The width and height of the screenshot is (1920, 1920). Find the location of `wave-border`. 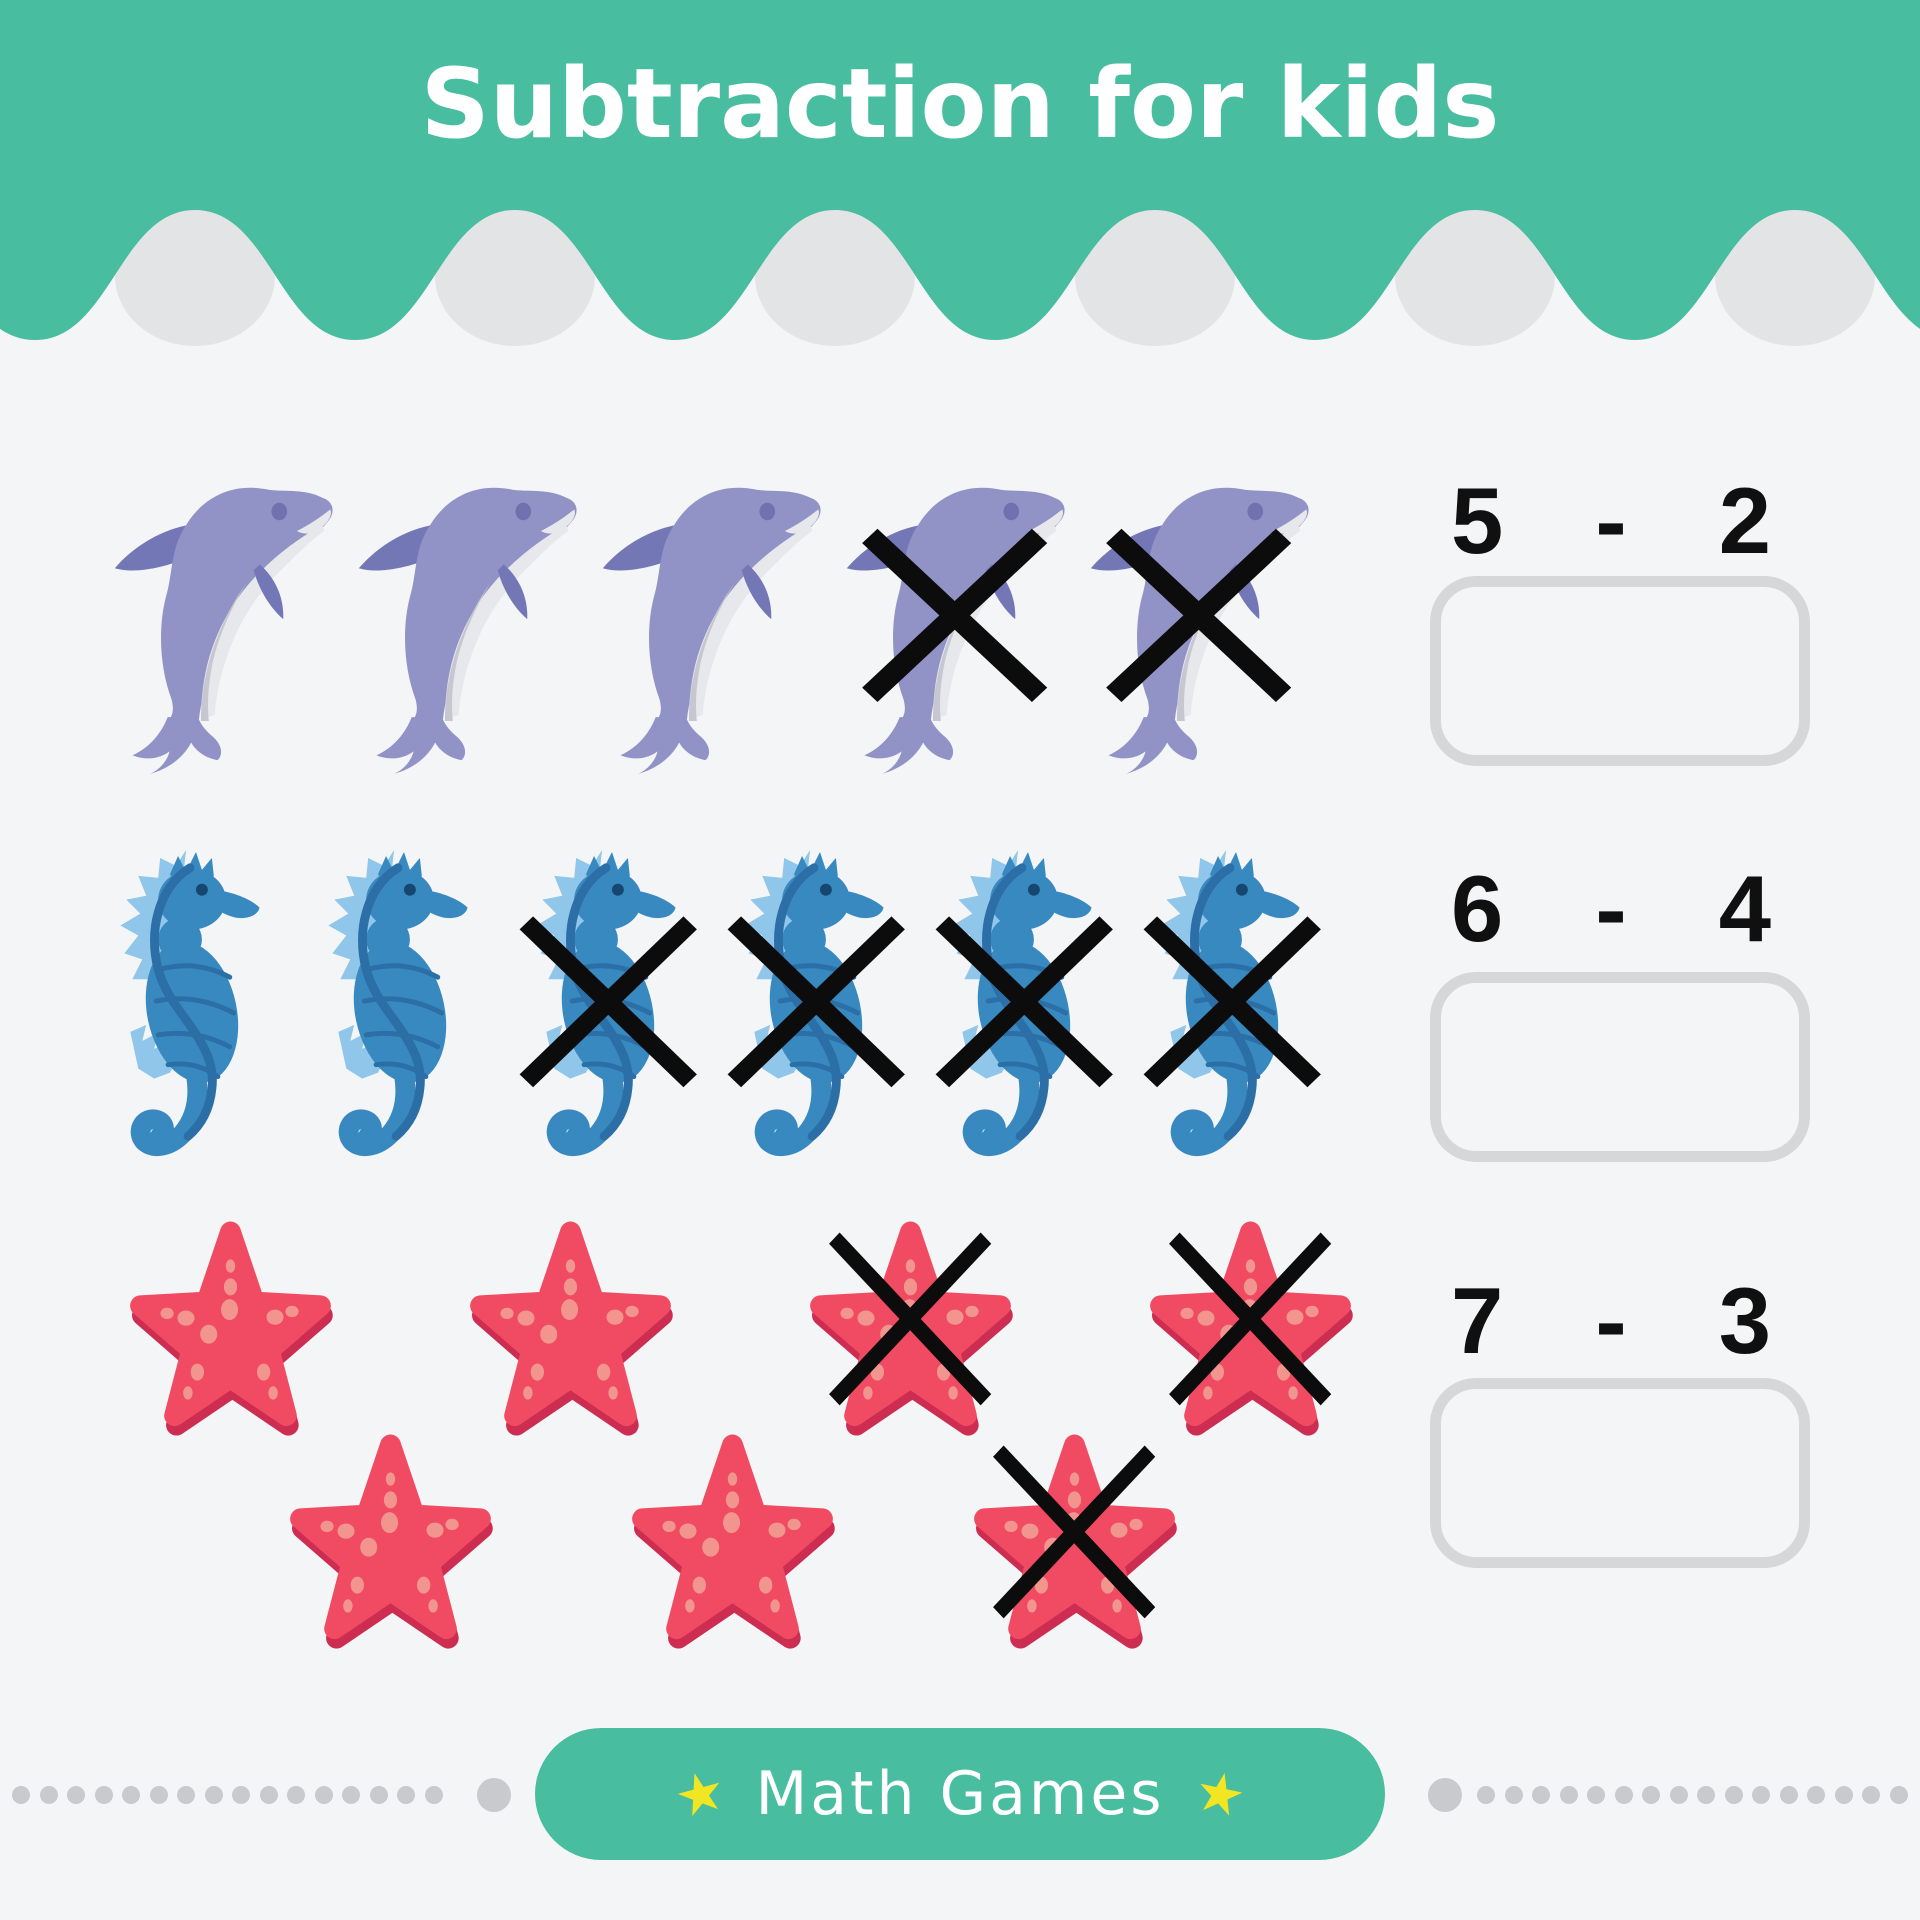

wave-border is located at coordinates (960, 267).